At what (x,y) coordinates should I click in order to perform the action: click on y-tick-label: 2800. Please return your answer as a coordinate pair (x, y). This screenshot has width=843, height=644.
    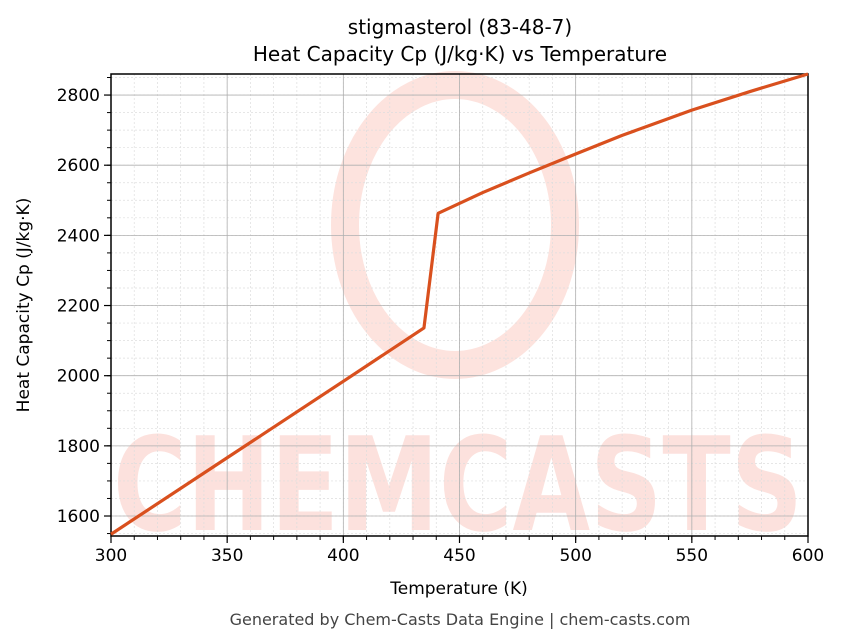
    Looking at the image, I should click on (78, 96).